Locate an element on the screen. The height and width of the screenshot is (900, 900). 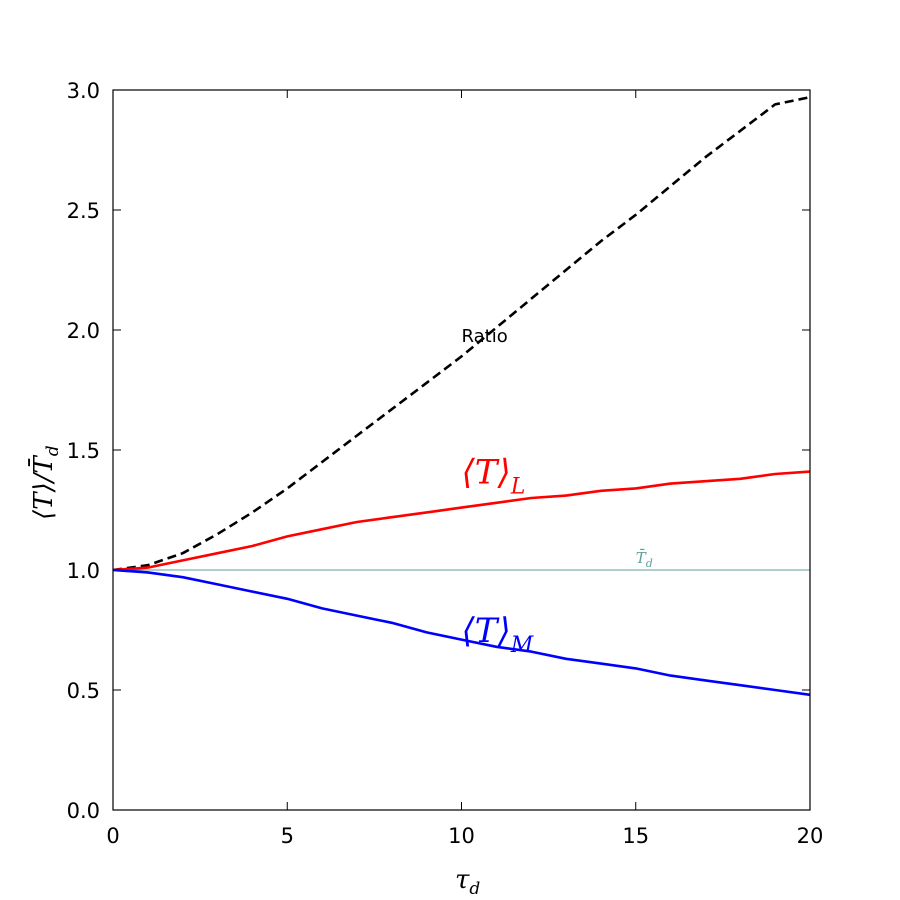
y-tick-label-3: 1.5 is located at coordinates (83, 451).